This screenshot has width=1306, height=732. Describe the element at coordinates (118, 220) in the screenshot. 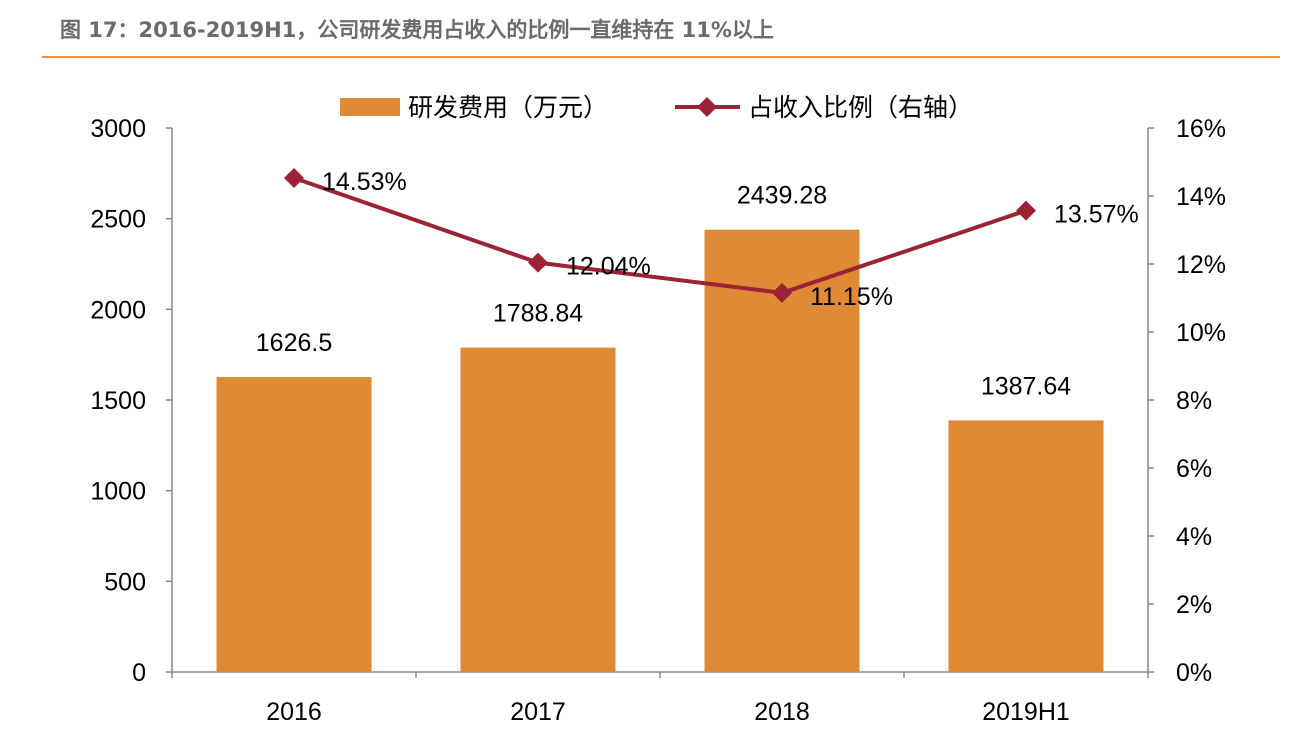

I see `left-tick-label: 2500` at that location.